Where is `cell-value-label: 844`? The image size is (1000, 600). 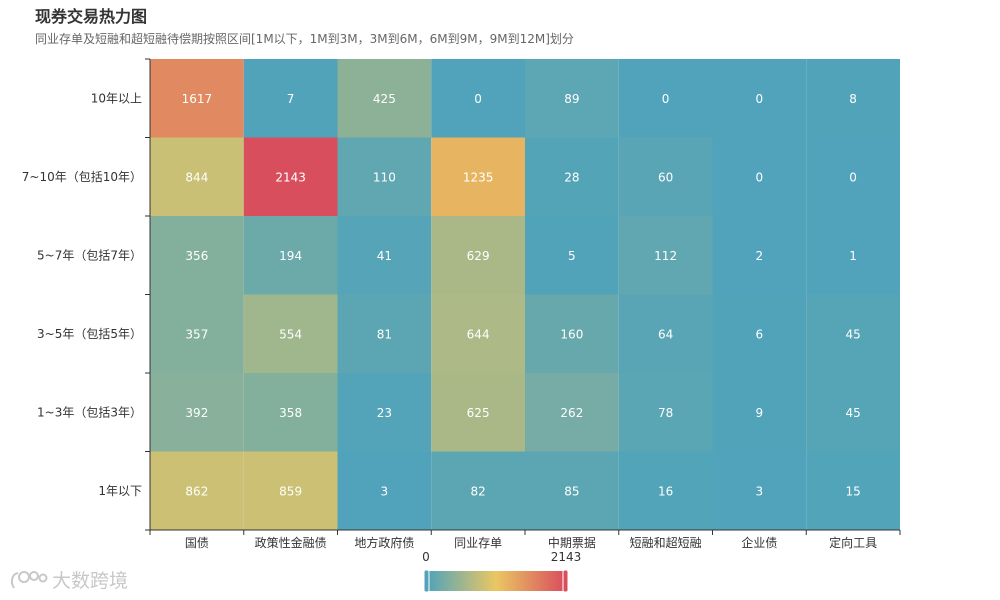
cell-value-label: 844 is located at coordinates (196, 177).